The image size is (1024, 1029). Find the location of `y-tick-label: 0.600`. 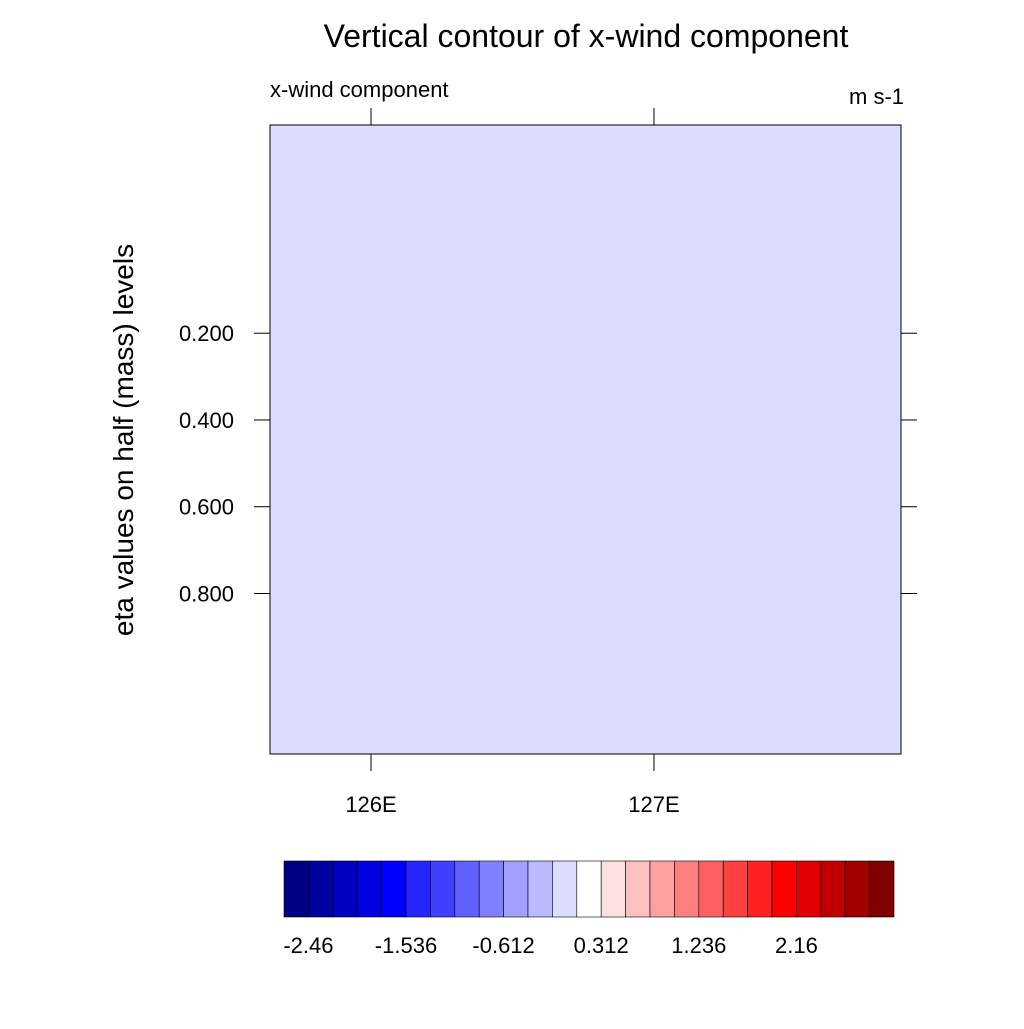

y-tick-label: 0.600 is located at coordinates (206, 507).